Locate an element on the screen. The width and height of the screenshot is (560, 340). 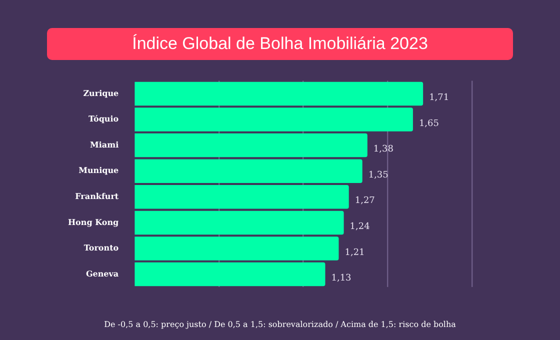
y-tick-label: Zurique is located at coordinates (101, 93).